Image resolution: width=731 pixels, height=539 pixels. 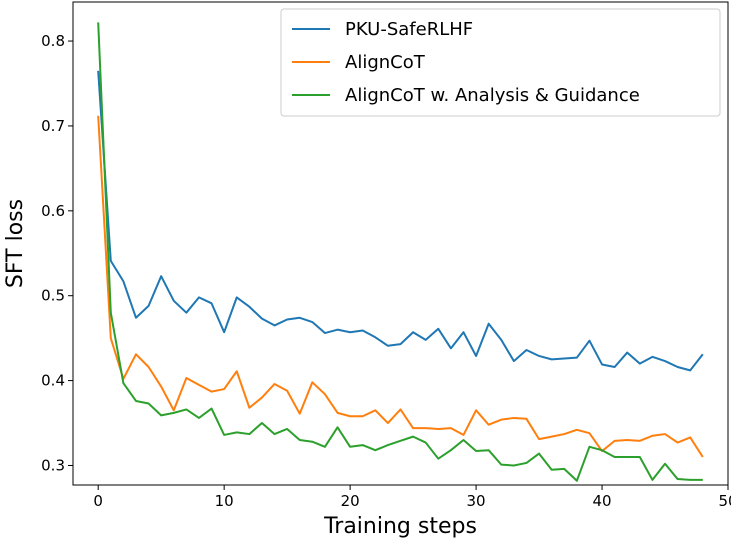 What do you see at coordinates (15, 243) in the screenshot?
I see `y-axis-title: SFT loss` at bounding box center [15, 243].